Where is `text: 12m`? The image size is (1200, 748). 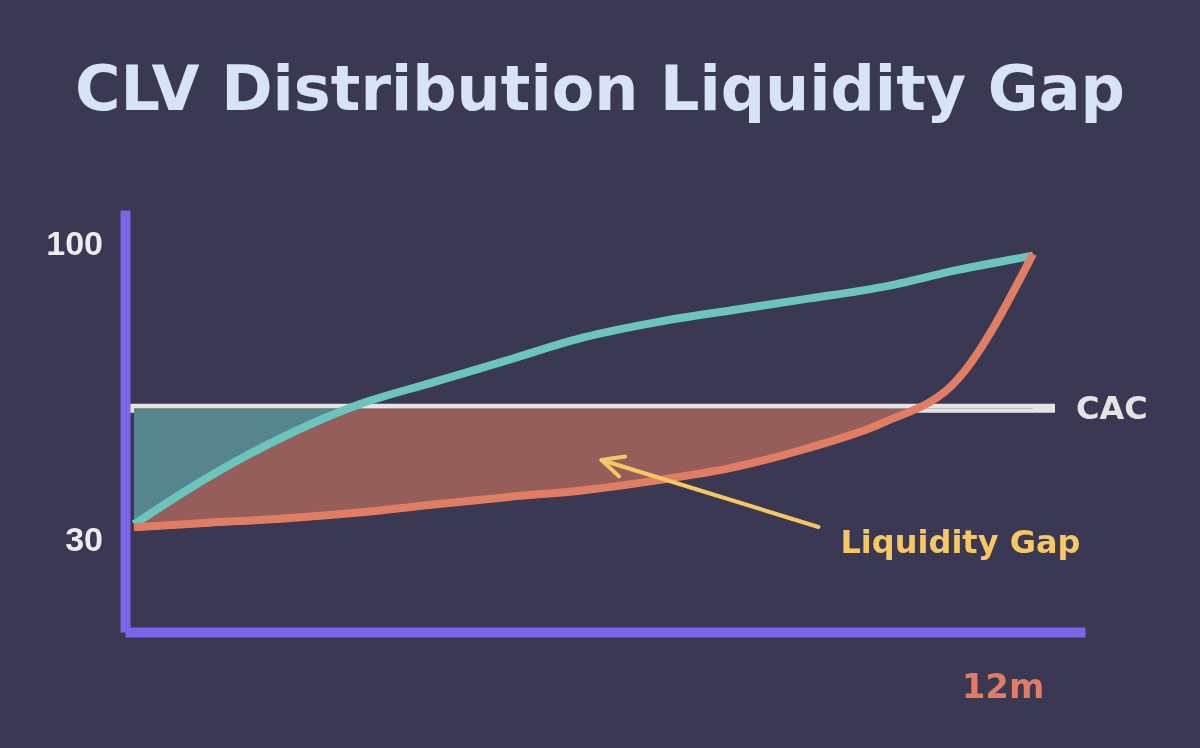 text: 12m is located at coordinates (1003, 686).